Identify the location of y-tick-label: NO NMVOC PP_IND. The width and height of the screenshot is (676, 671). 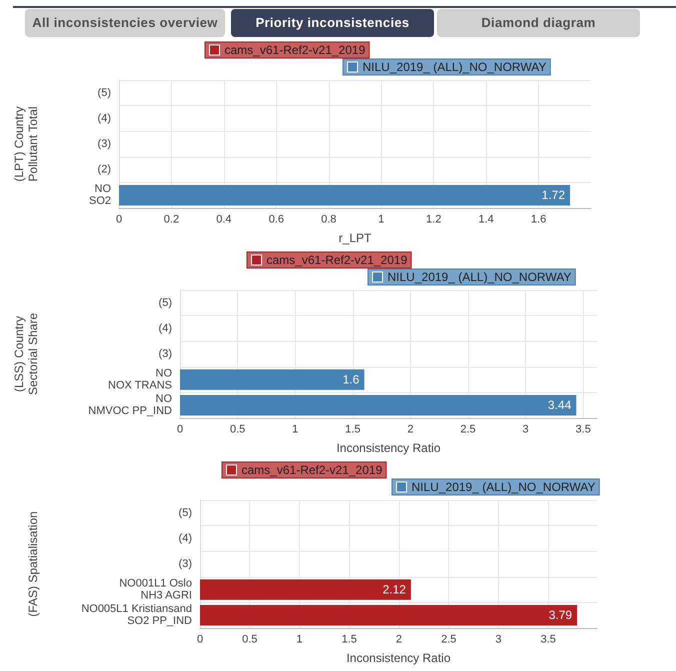
(130, 405).